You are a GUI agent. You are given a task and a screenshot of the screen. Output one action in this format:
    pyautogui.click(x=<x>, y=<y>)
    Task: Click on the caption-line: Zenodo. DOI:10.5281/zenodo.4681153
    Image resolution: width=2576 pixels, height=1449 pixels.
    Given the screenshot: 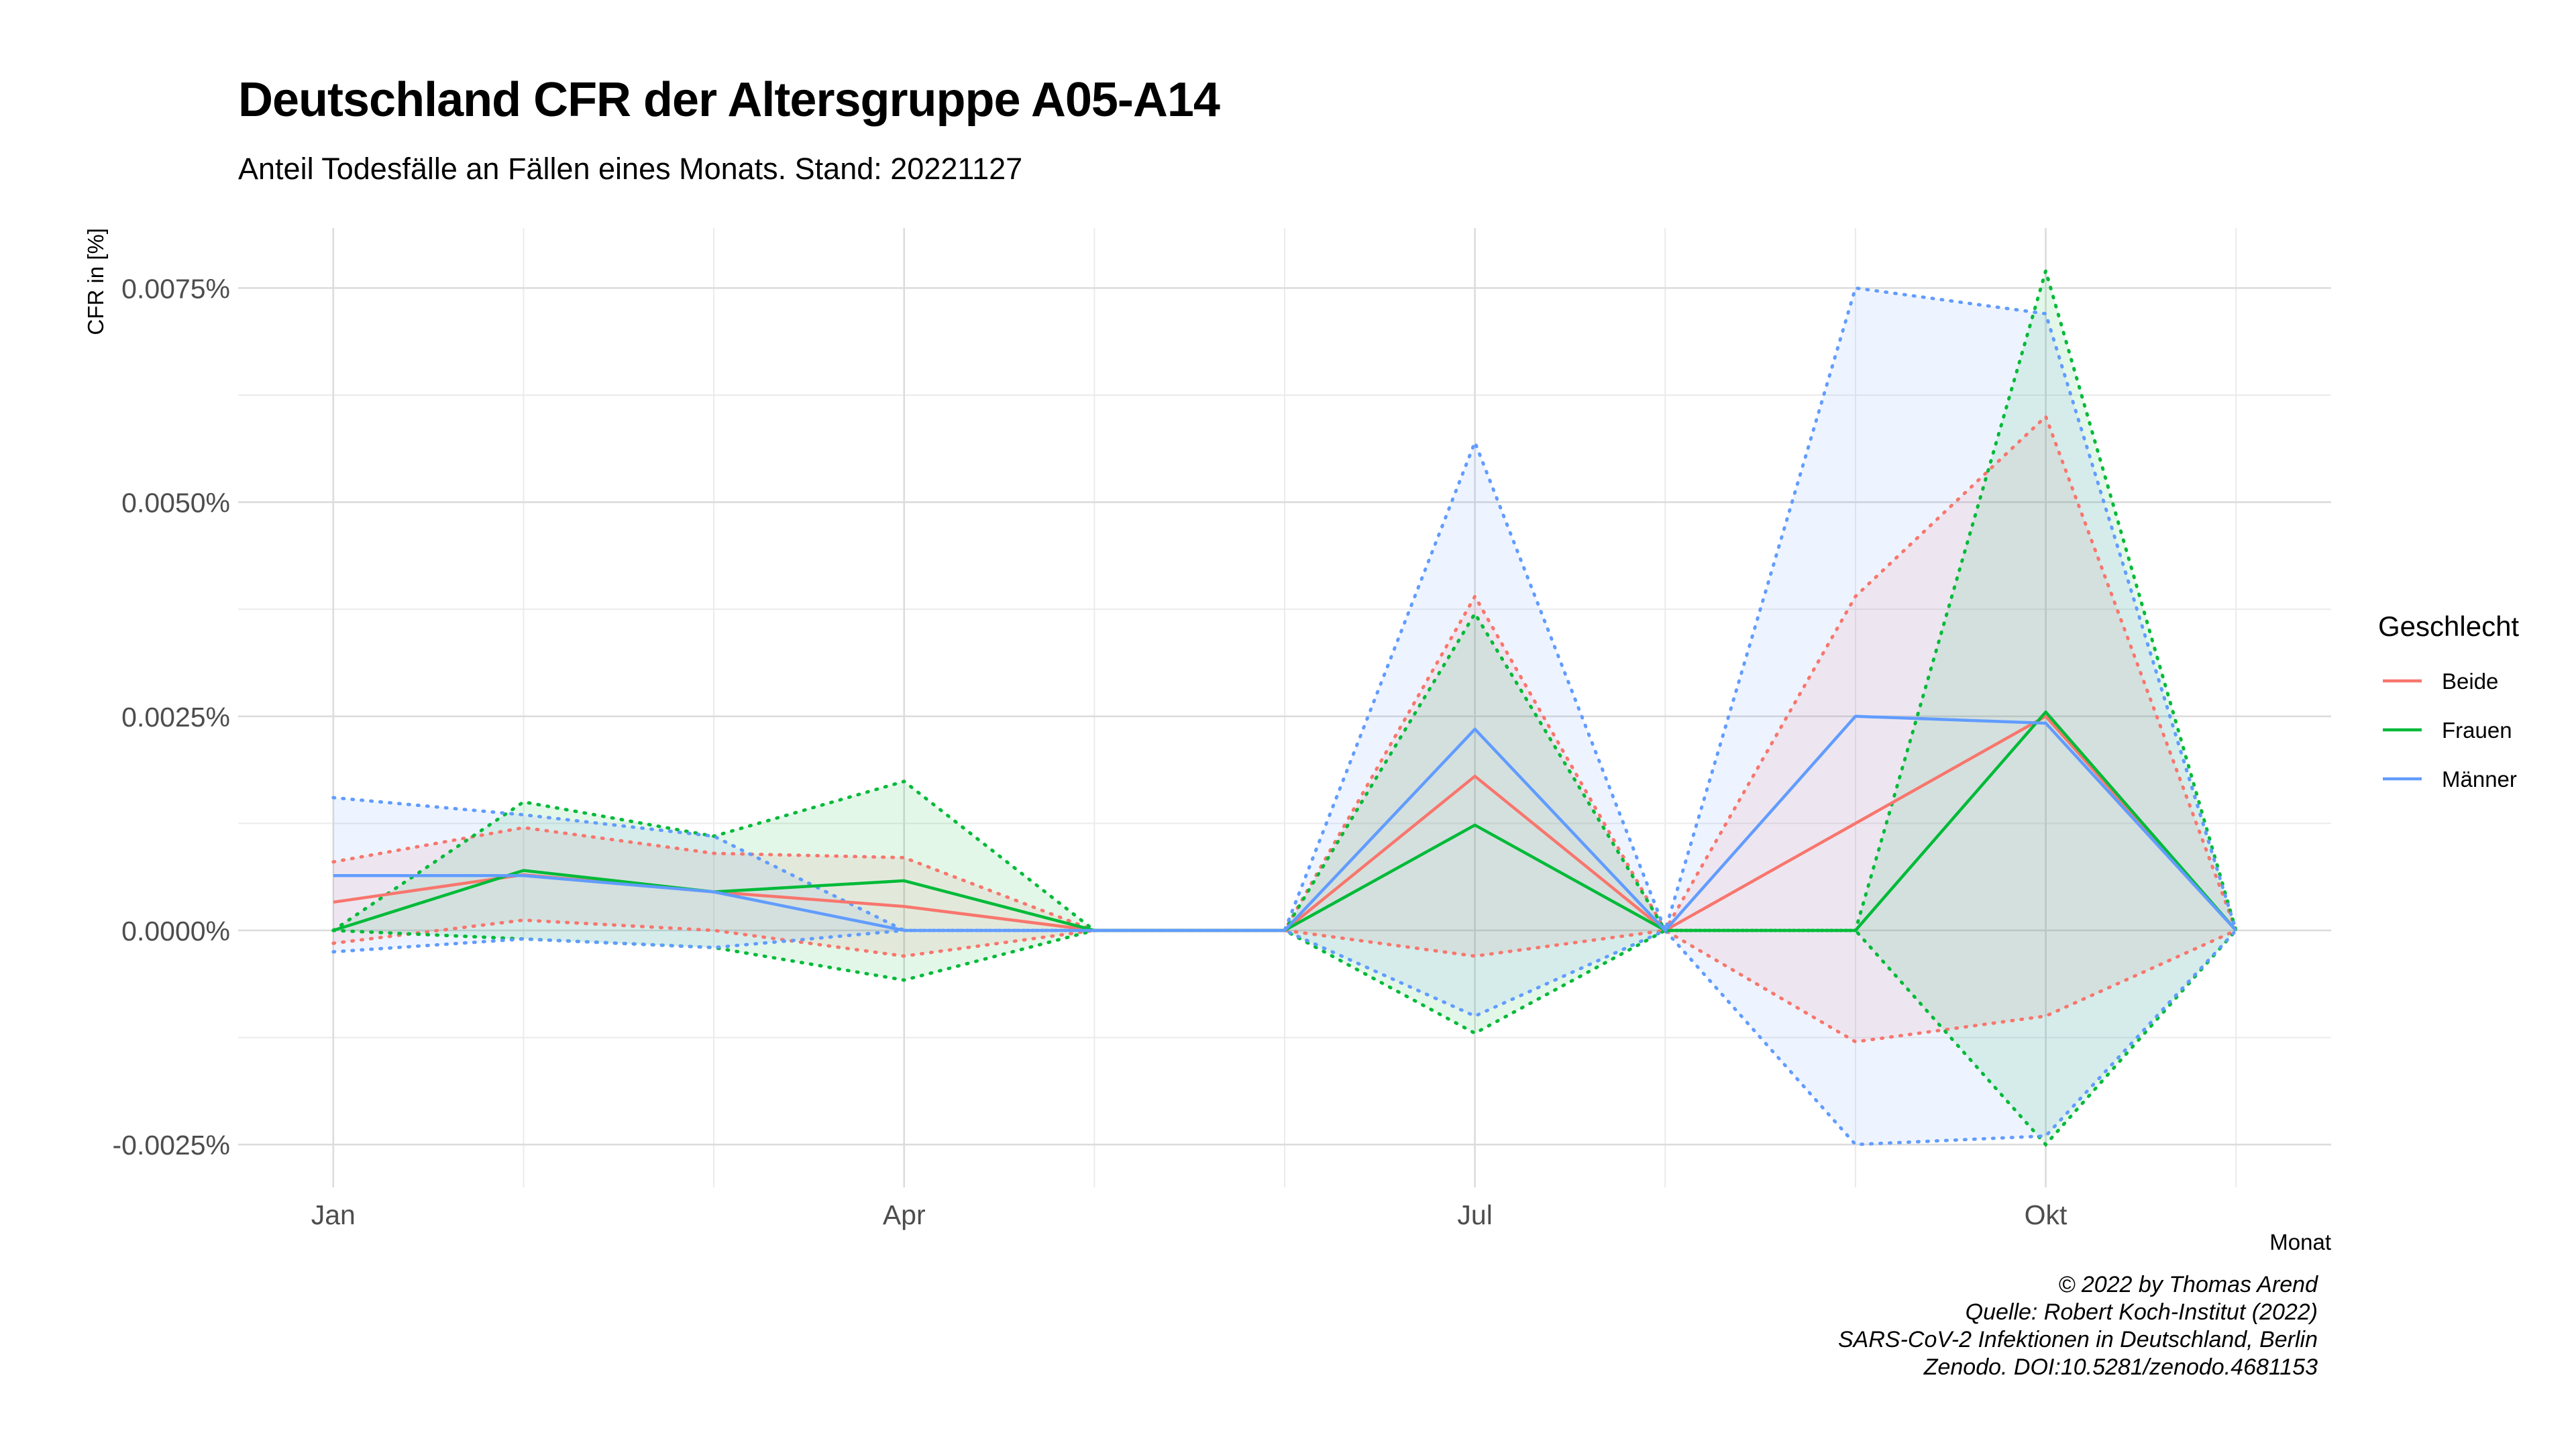 What is the action you would take?
    pyautogui.click(x=2120, y=1367)
    